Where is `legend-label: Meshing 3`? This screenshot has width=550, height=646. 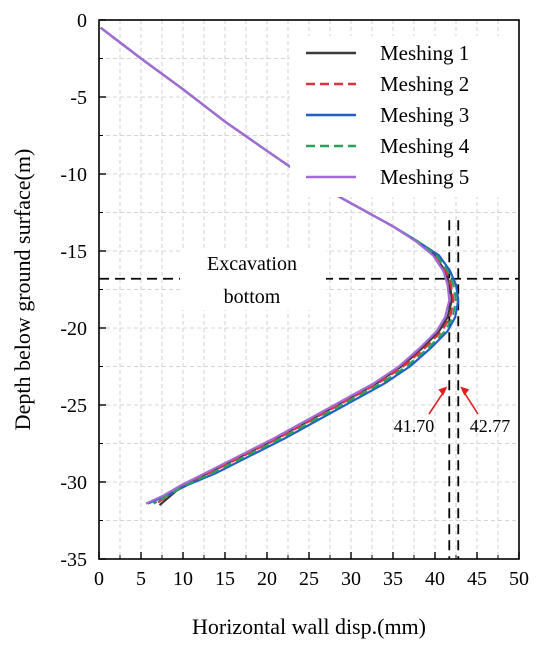
legend-label: Meshing 3 is located at coordinates (424, 115).